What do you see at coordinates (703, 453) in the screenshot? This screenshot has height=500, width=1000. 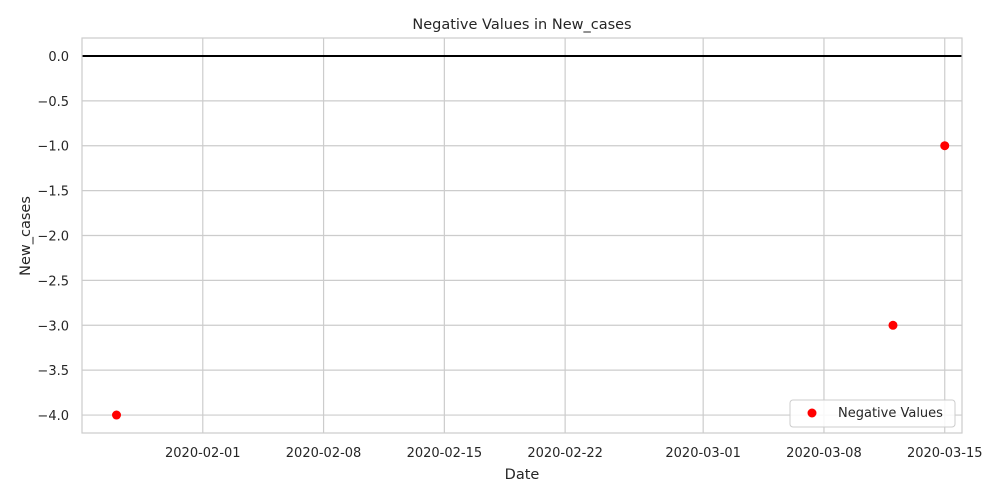 I see `x-tick-label: 2020-03-01` at bounding box center [703, 453].